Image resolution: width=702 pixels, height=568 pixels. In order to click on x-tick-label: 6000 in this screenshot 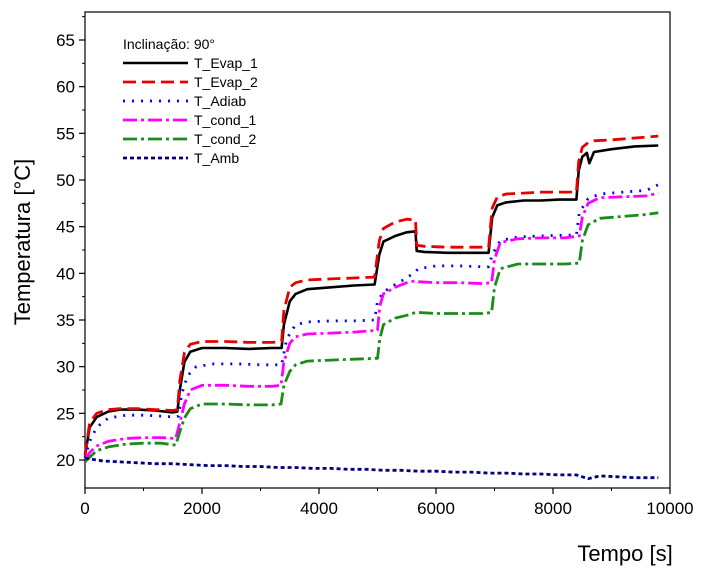, I will do `click(436, 508)`.